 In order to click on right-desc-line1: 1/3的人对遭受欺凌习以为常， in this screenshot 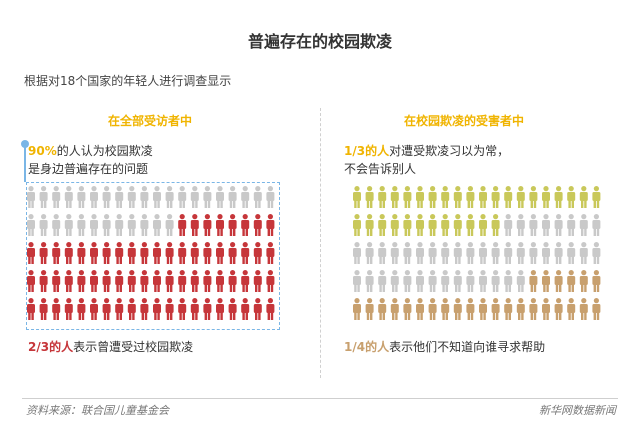, I will do `click(426, 151)`.